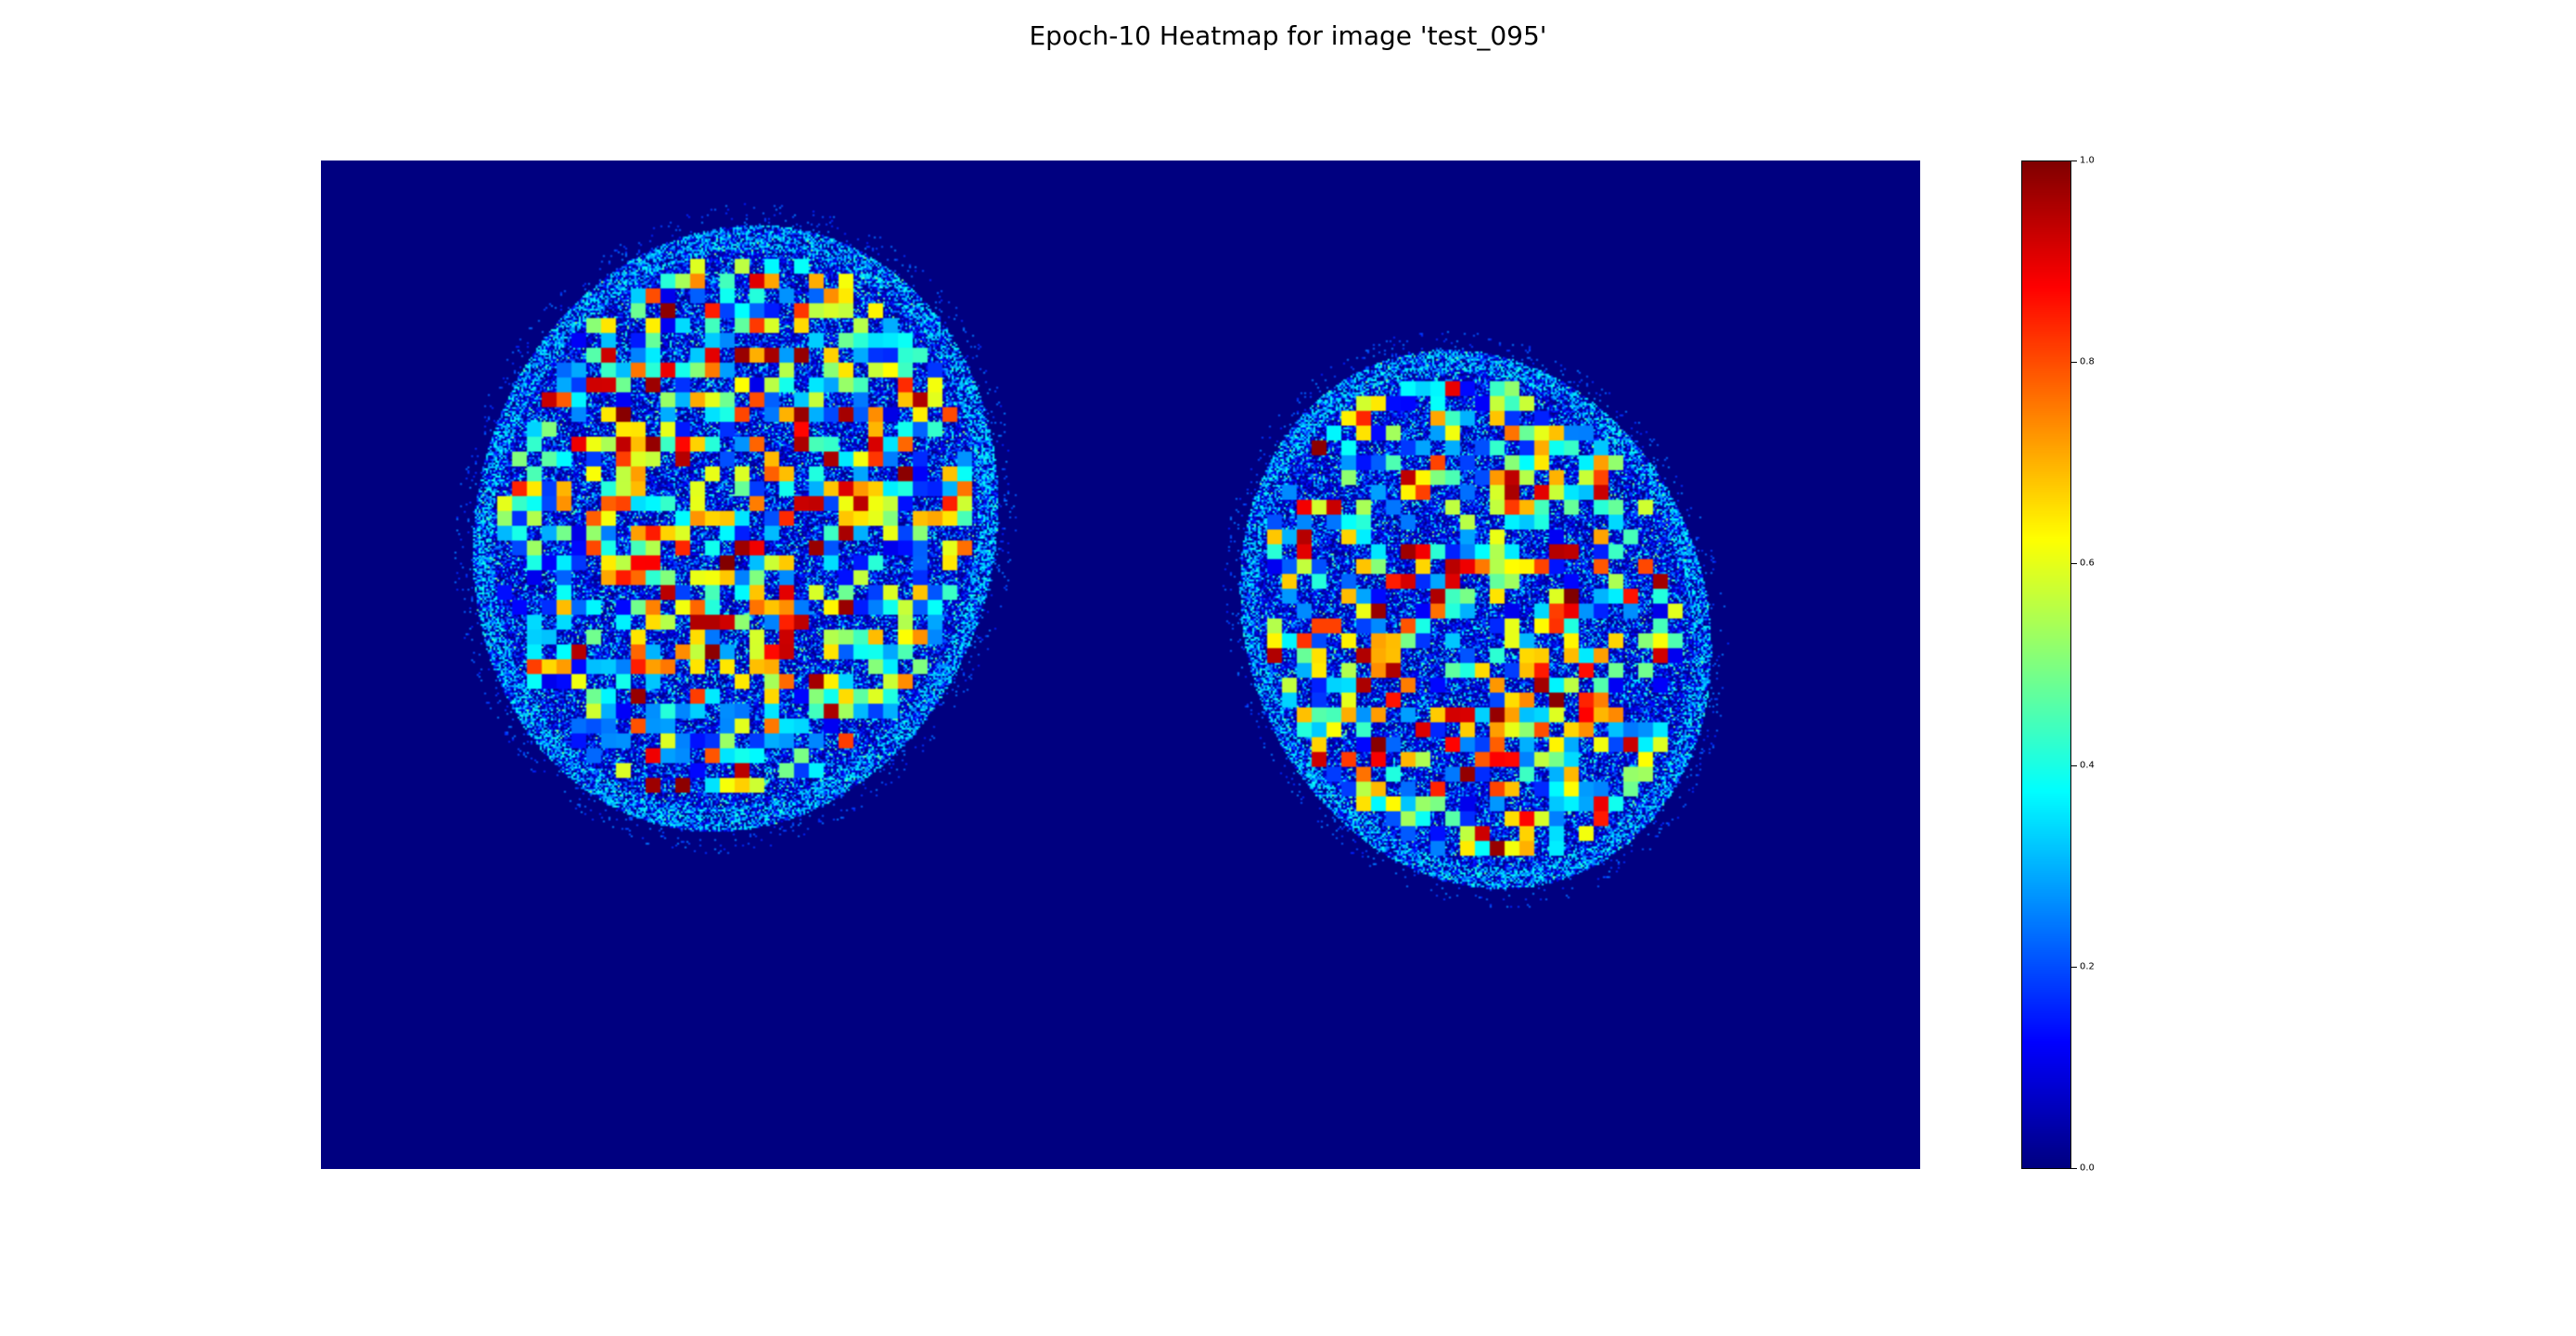  I want to click on colorbar-tick-label: 0.2, so click(2087, 967).